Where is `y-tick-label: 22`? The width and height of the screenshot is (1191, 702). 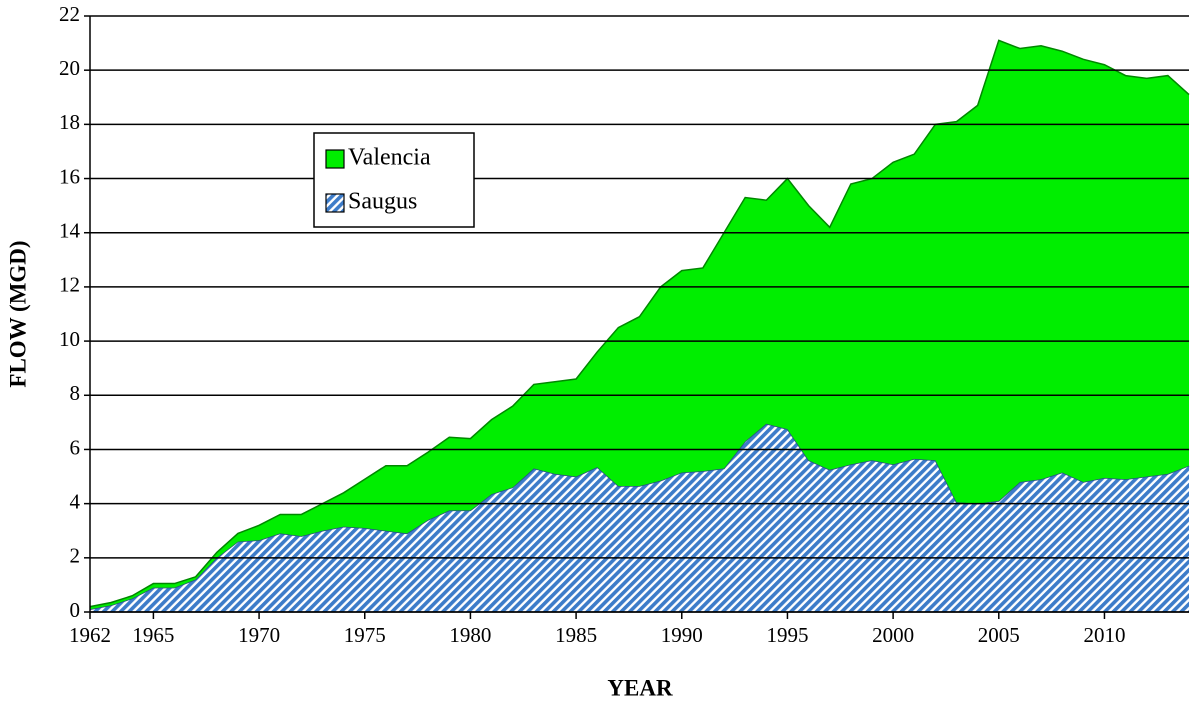 y-tick-label: 22 is located at coordinates (69, 14).